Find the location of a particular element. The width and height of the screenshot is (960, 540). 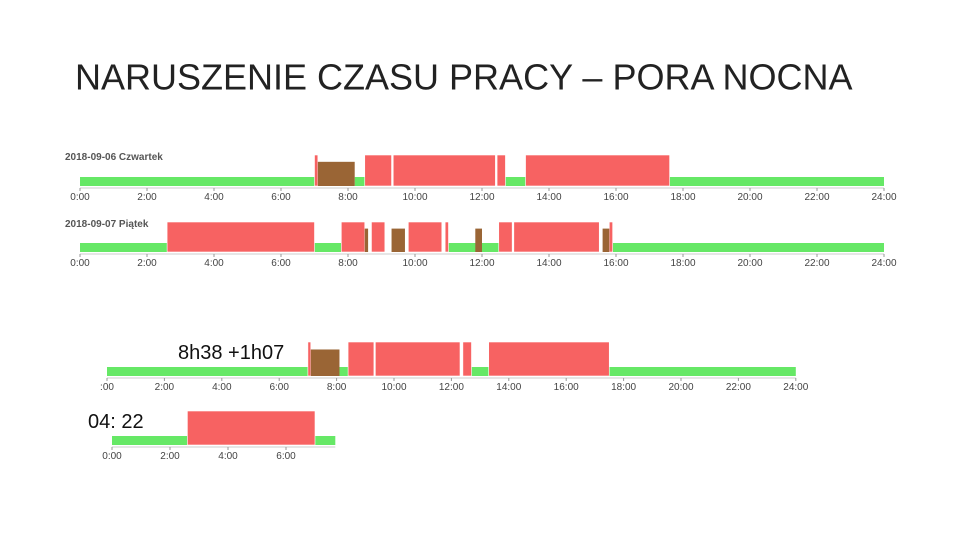

day-label: 2018-09-07 Piątek is located at coordinates (107, 224).